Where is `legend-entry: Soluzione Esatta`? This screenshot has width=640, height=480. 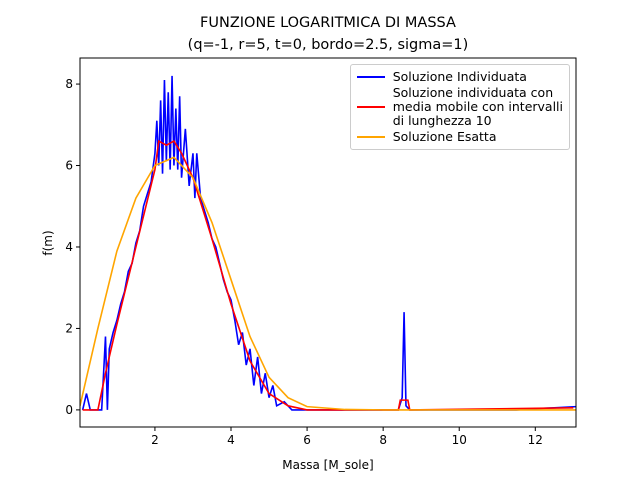
legend-entry: Soluzione Esatta is located at coordinates (459, 136).